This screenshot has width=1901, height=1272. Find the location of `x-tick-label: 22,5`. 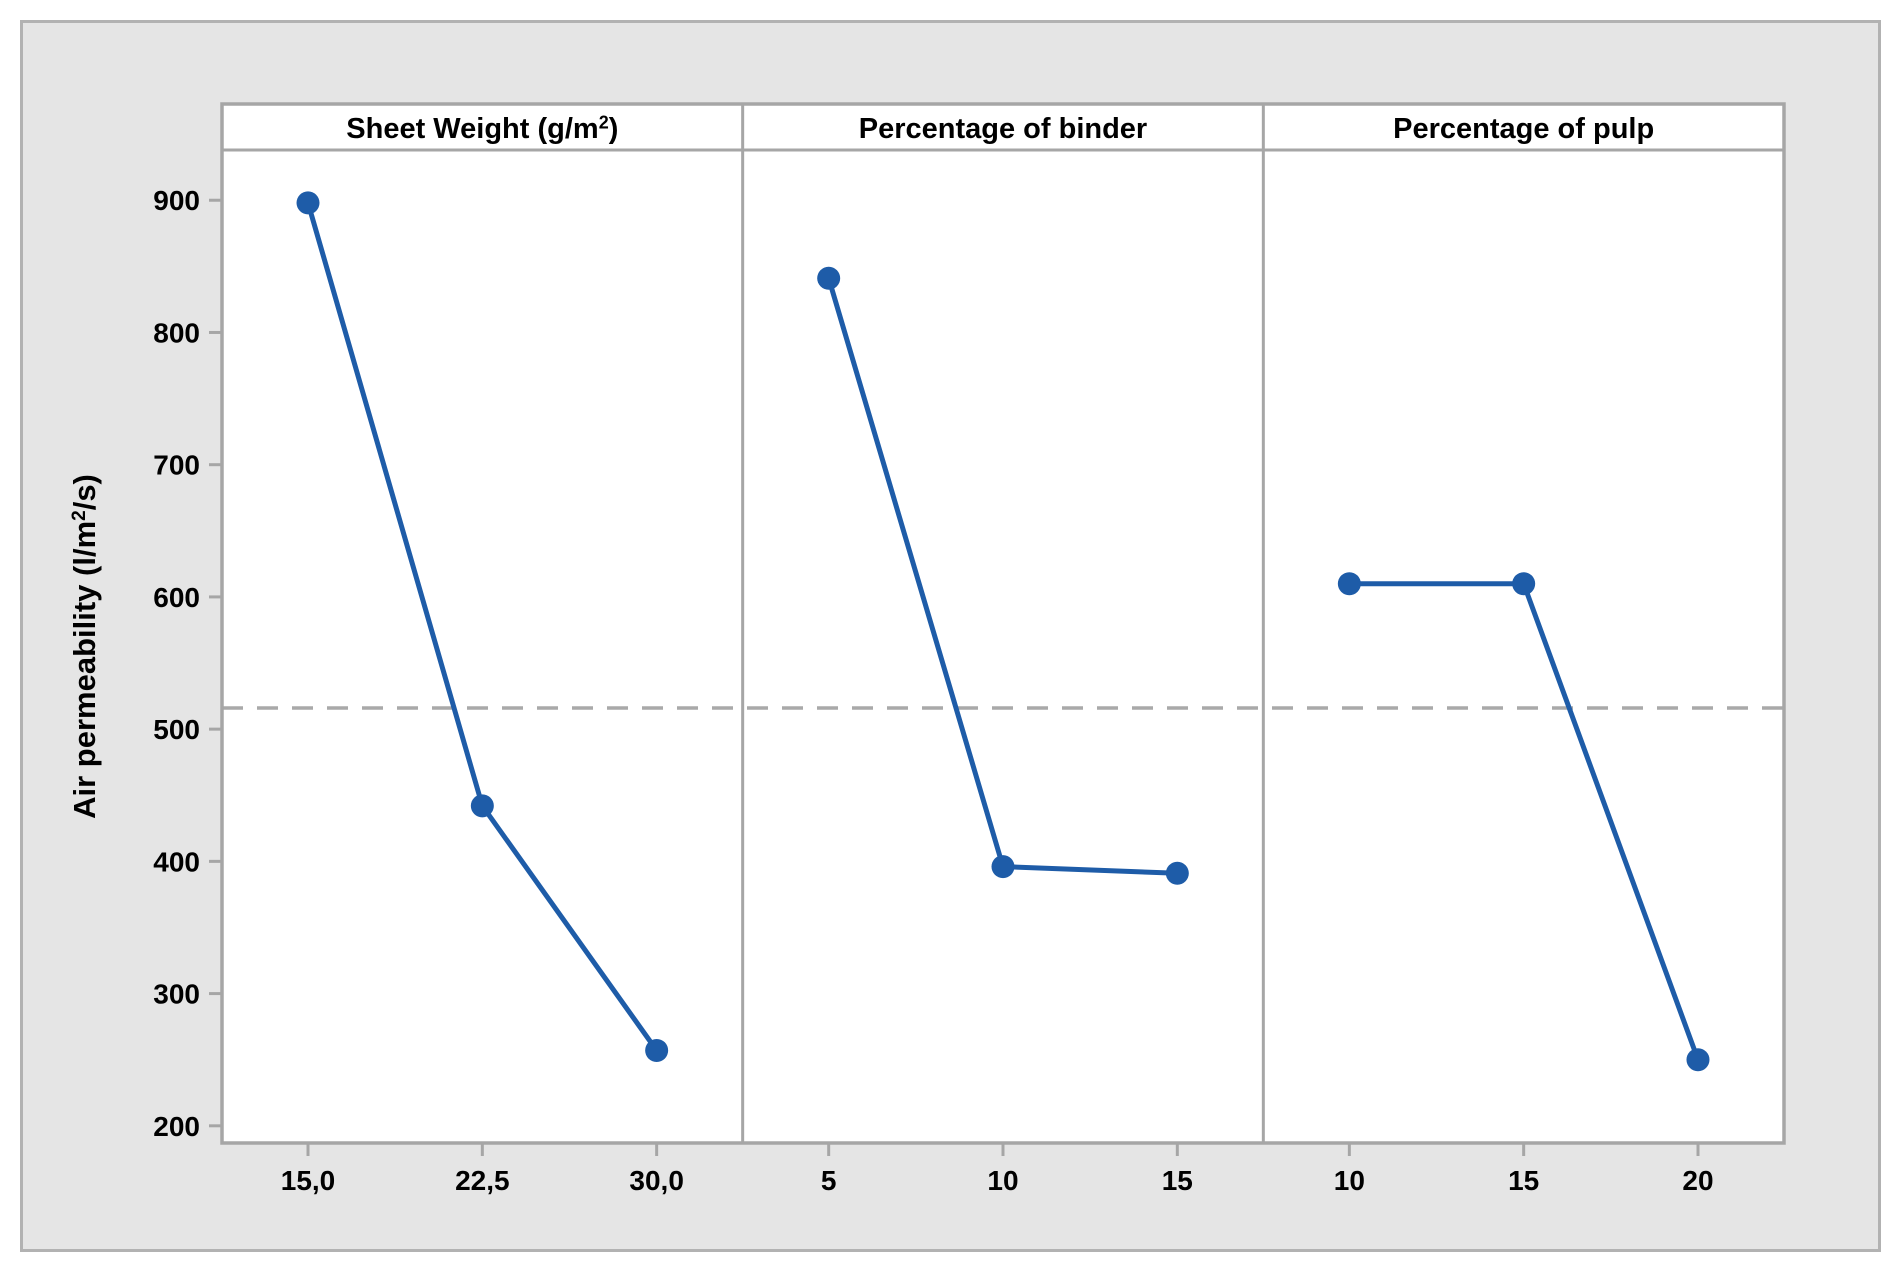

x-tick-label: 22,5 is located at coordinates (482, 1180).